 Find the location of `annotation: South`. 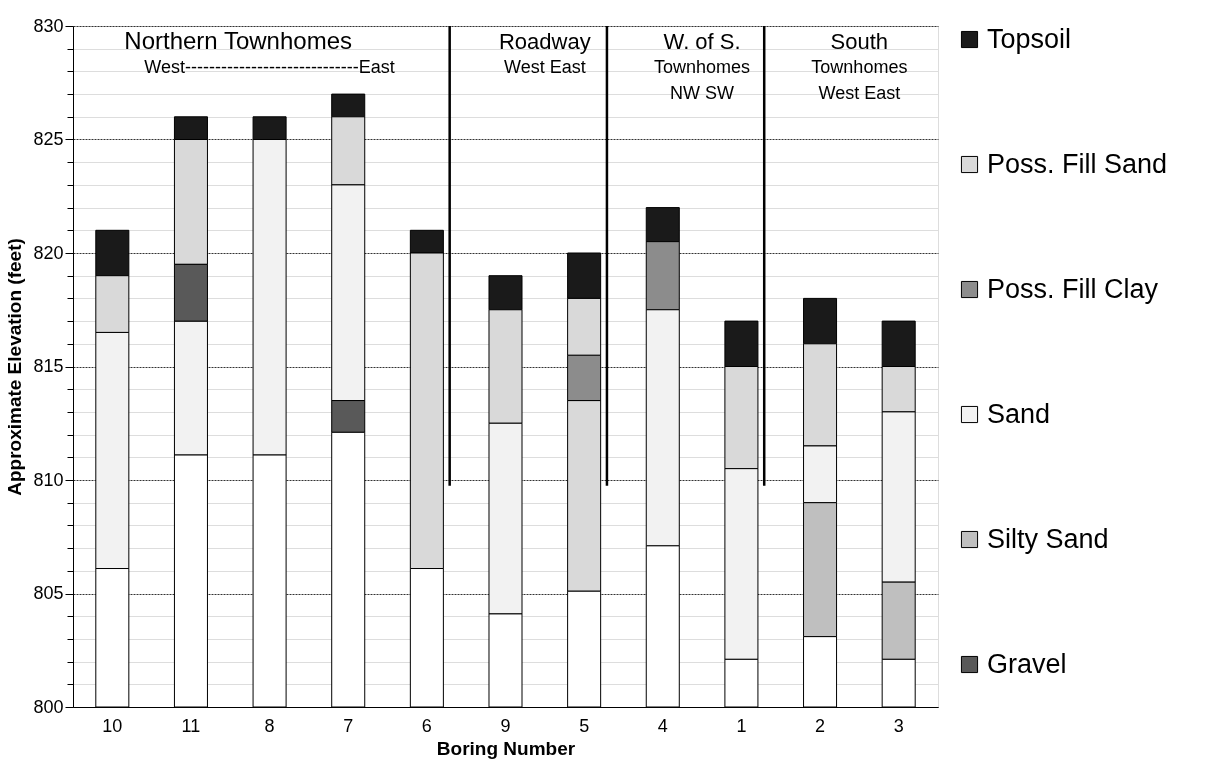

annotation: South is located at coordinates (859, 41).